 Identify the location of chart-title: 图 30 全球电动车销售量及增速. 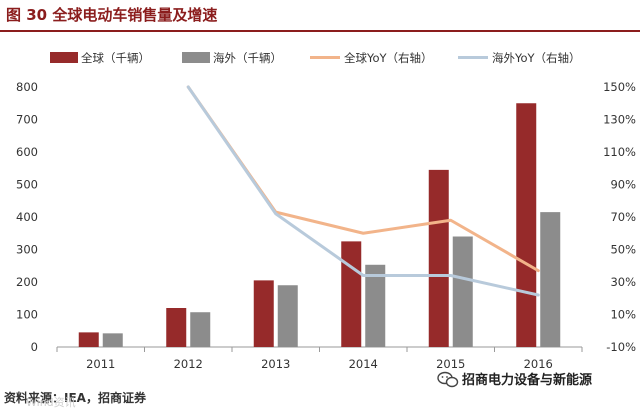
(111, 15).